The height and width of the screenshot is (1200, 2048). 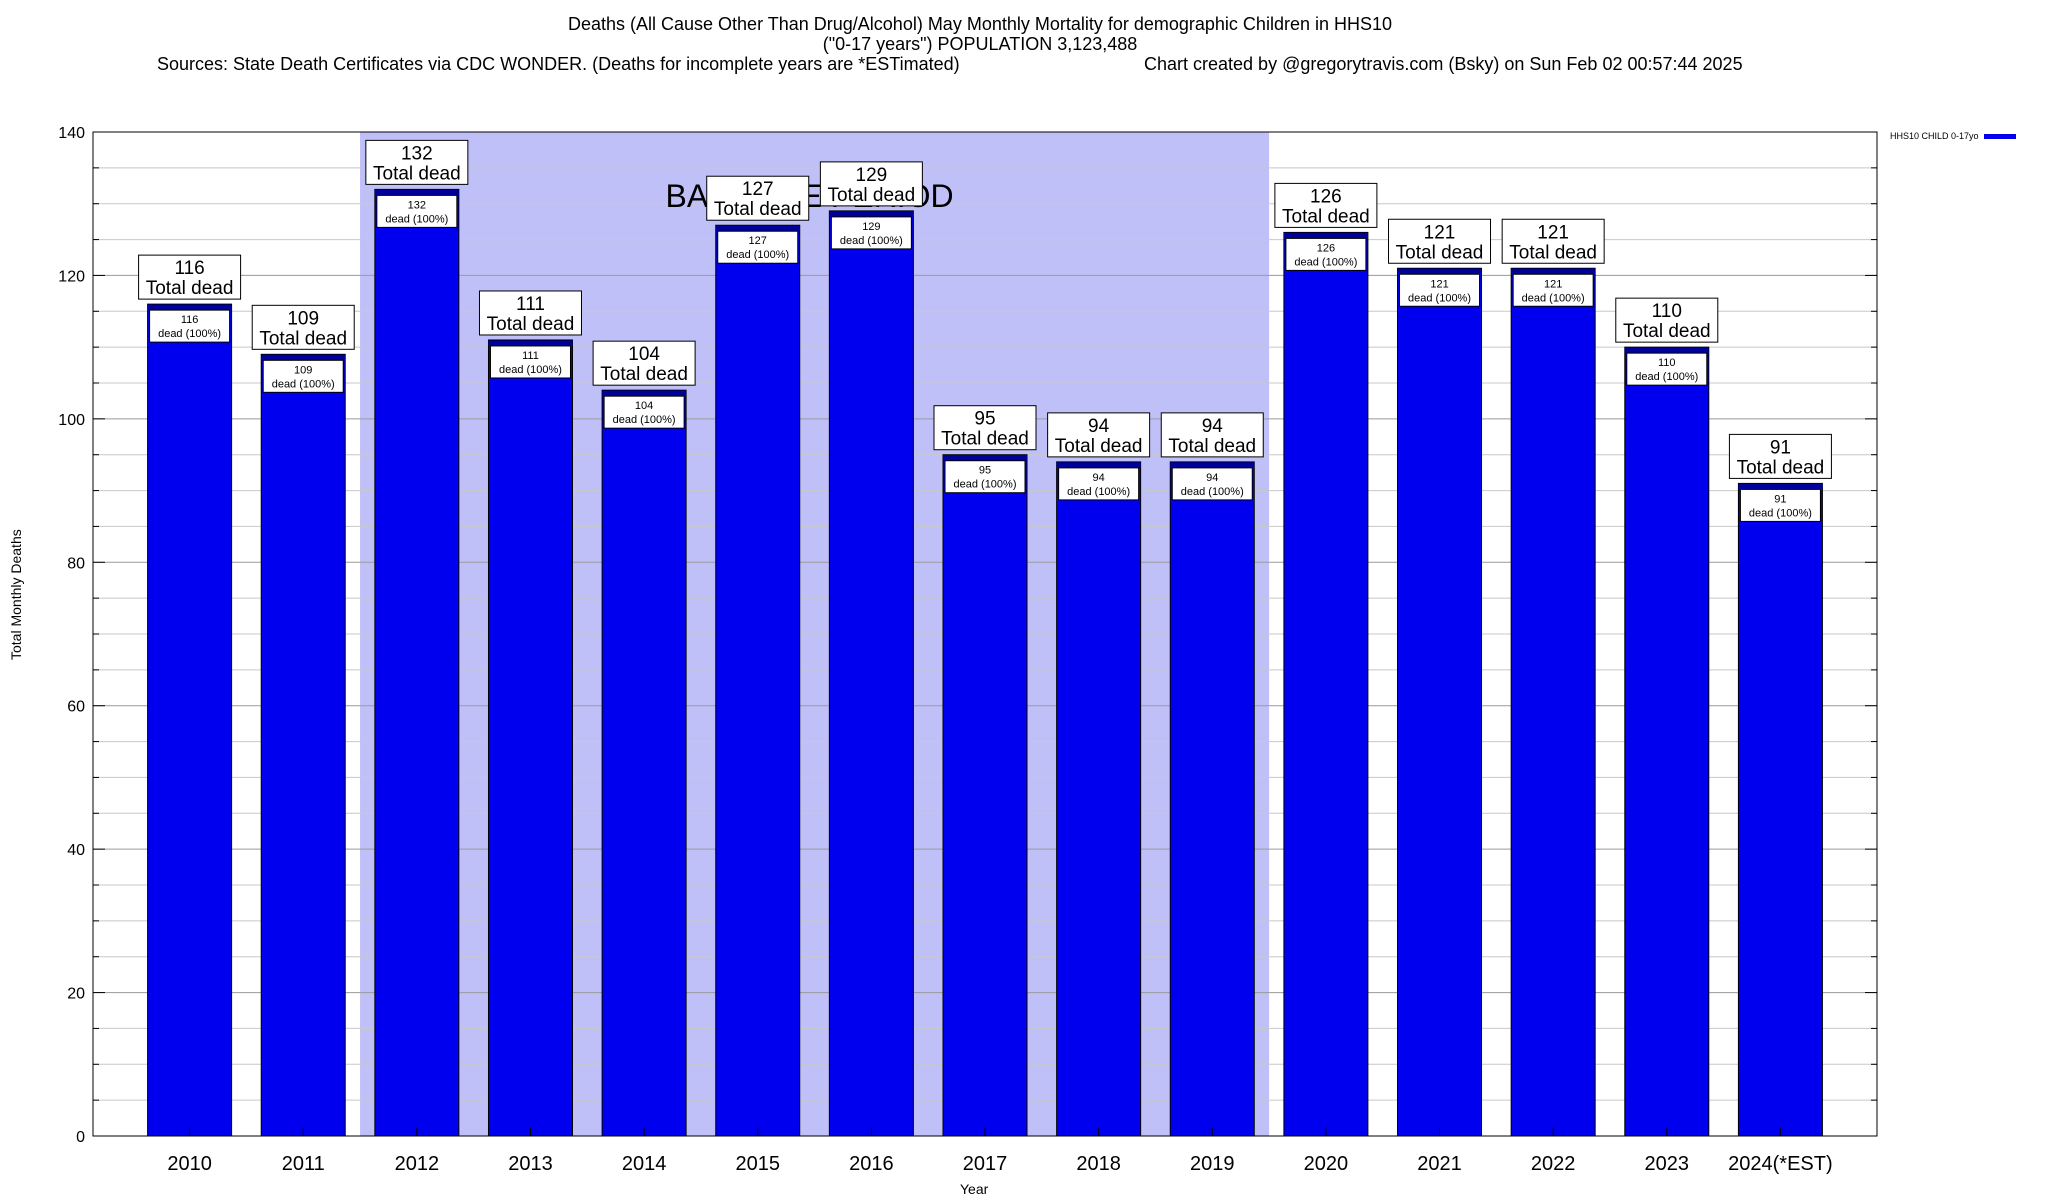 I want to click on bar-inner-value-label: 132, so click(x=417, y=205).